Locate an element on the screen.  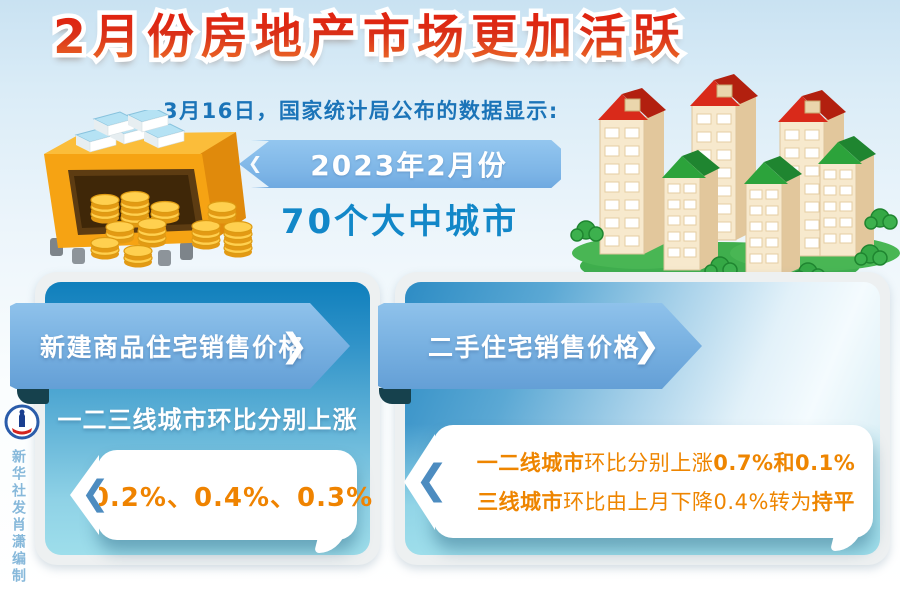
subtitle: 3月16日，国家统计局公布的数据显示: is located at coordinates (361, 111).